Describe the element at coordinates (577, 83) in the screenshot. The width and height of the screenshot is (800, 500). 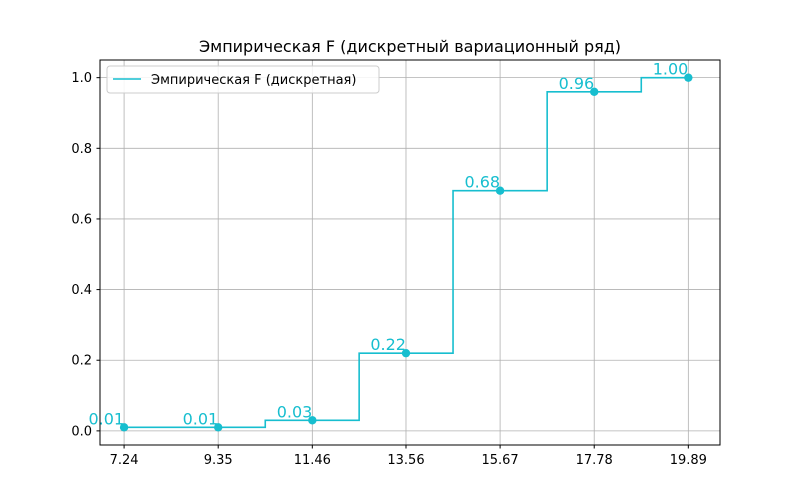
I see `data-label: 0.96` at that location.